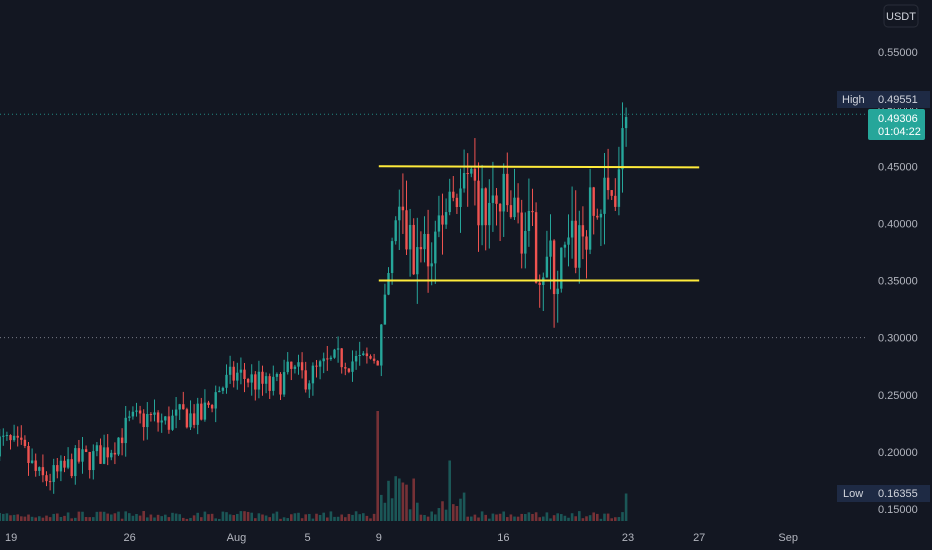 This screenshot has width=932, height=550. What do you see at coordinates (898, 167) in the screenshot?
I see `price-tick-label: 0.45000` at bounding box center [898, 167].